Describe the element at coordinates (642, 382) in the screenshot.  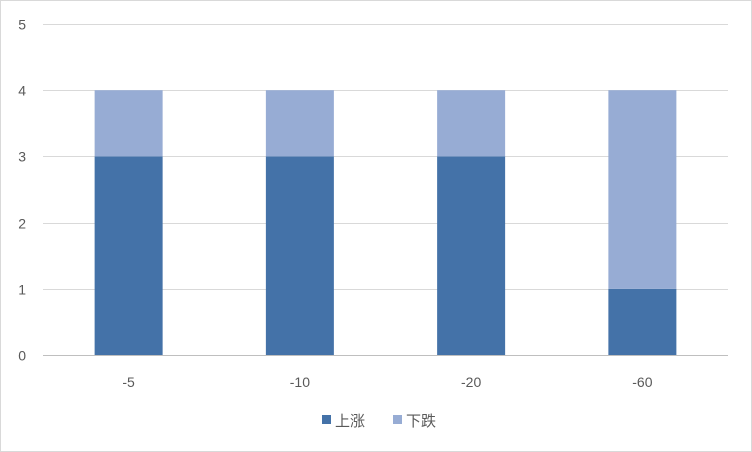
I see `x-tick-label: -60` at that location.